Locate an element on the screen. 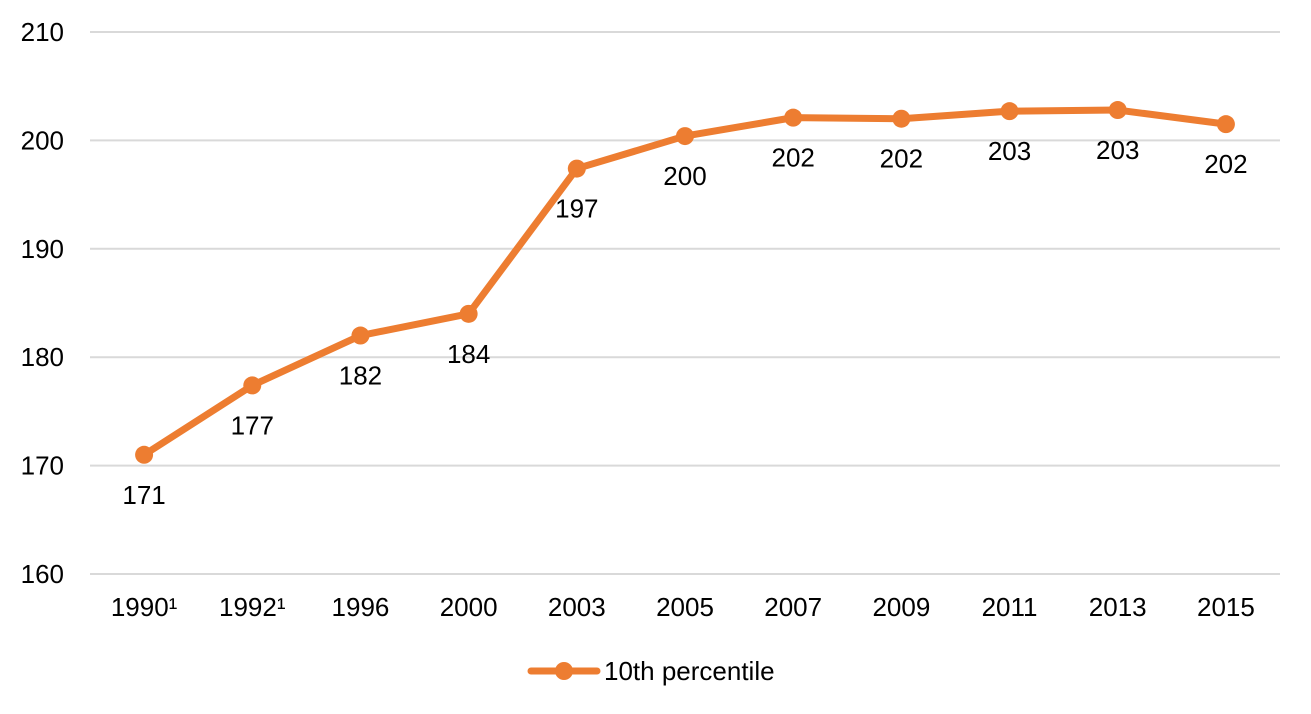  data-label: 200 is located at coordinates (684, 176).